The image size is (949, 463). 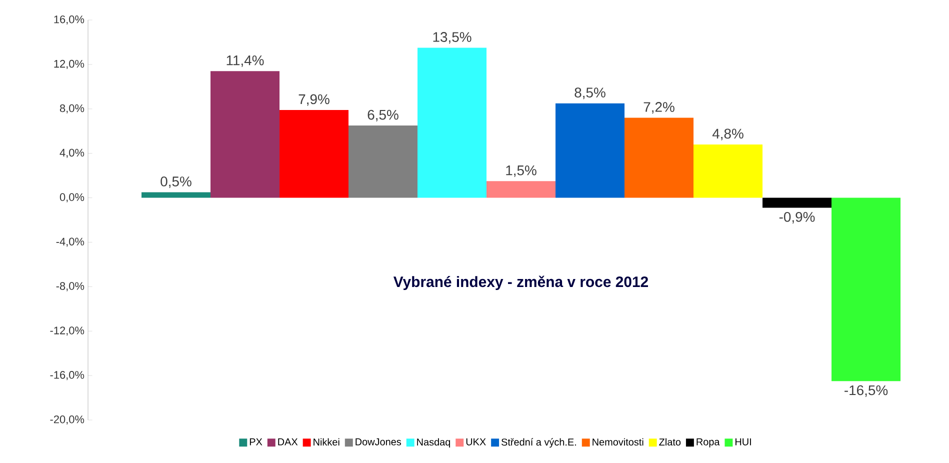 I want to click on y-tick-label: 4,0%, so click(x=72, y=153).